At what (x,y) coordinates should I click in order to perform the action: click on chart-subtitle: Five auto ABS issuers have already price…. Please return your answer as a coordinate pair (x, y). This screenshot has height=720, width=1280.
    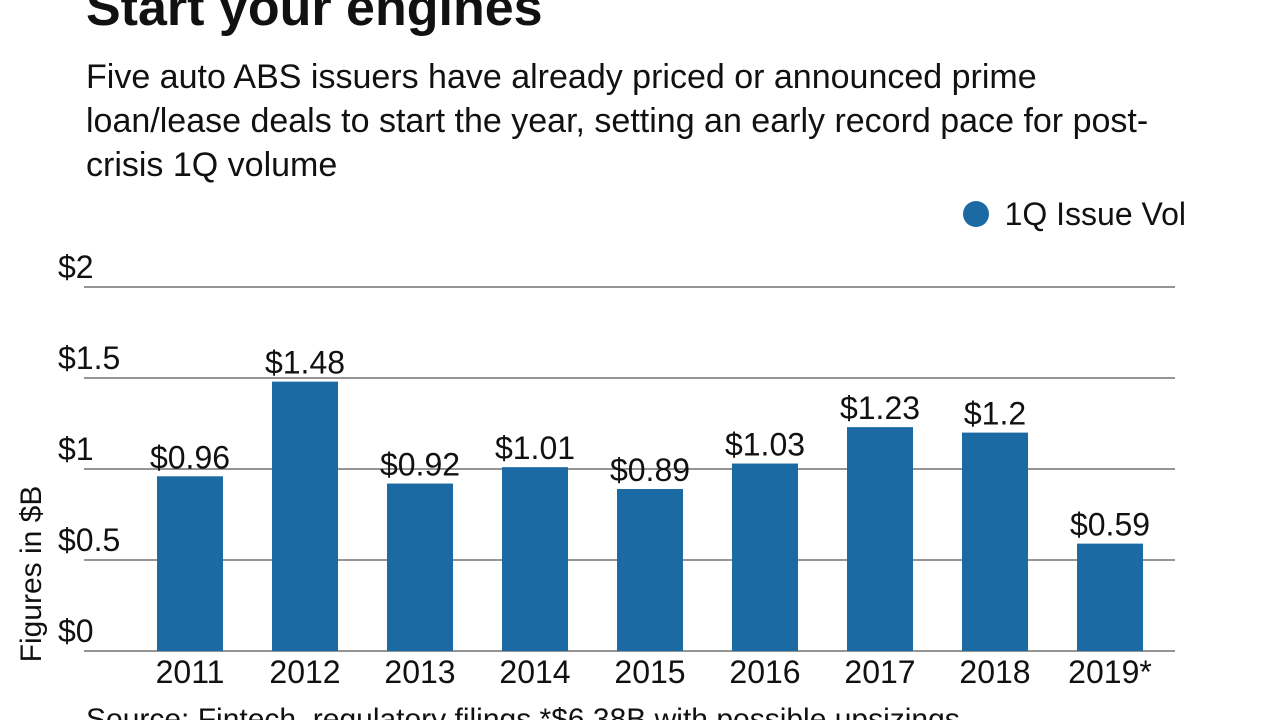
    Looking at the image, I should click on (617, 121).